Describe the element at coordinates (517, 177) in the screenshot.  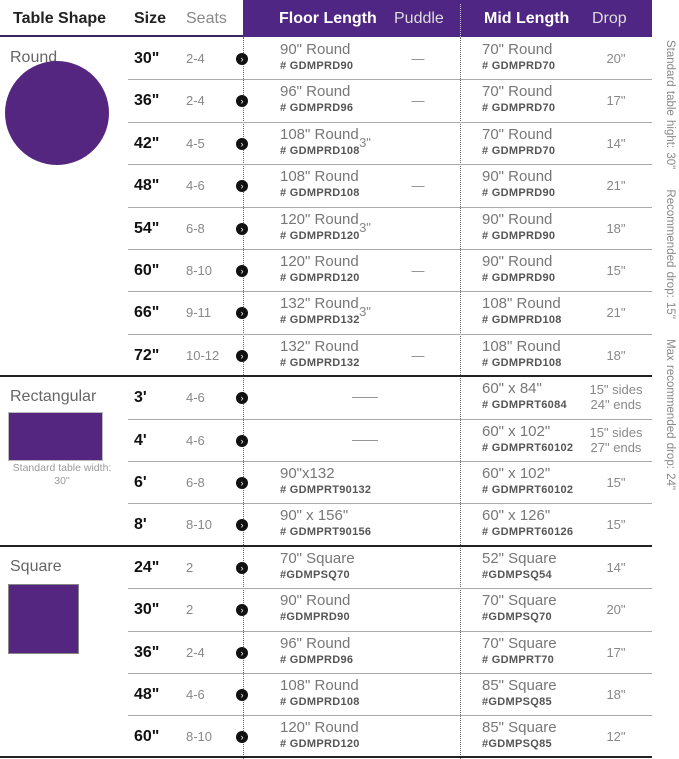
I see `product-size: 90" Round` at that location.